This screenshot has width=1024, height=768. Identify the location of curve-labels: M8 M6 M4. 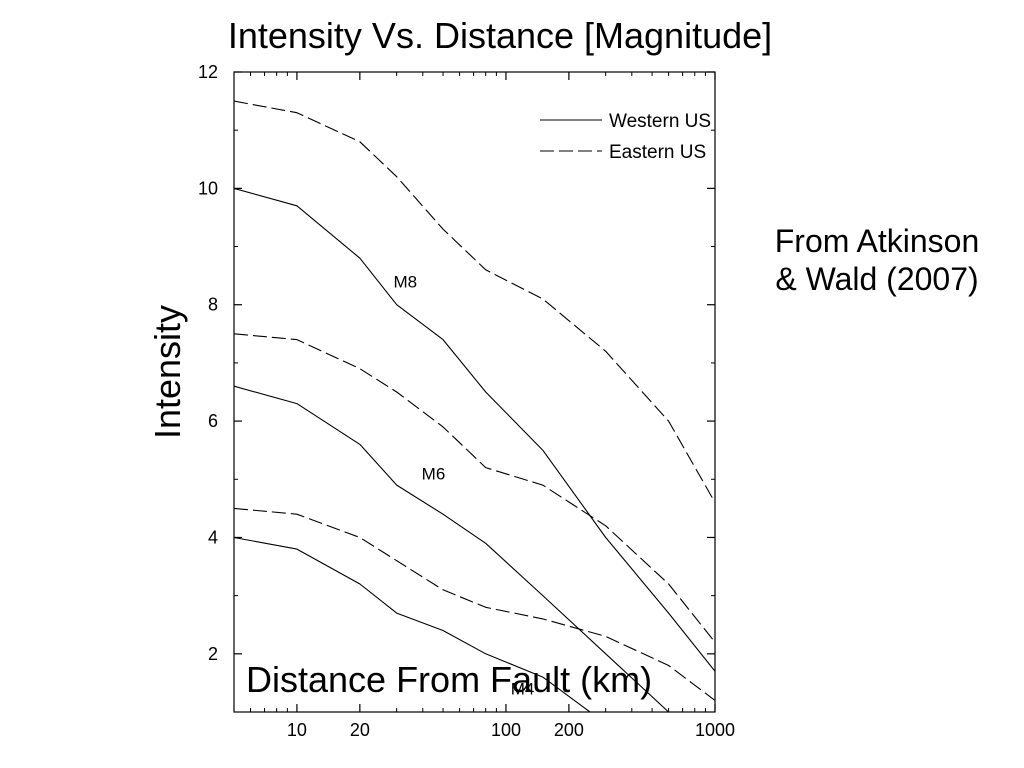
(464, 485).